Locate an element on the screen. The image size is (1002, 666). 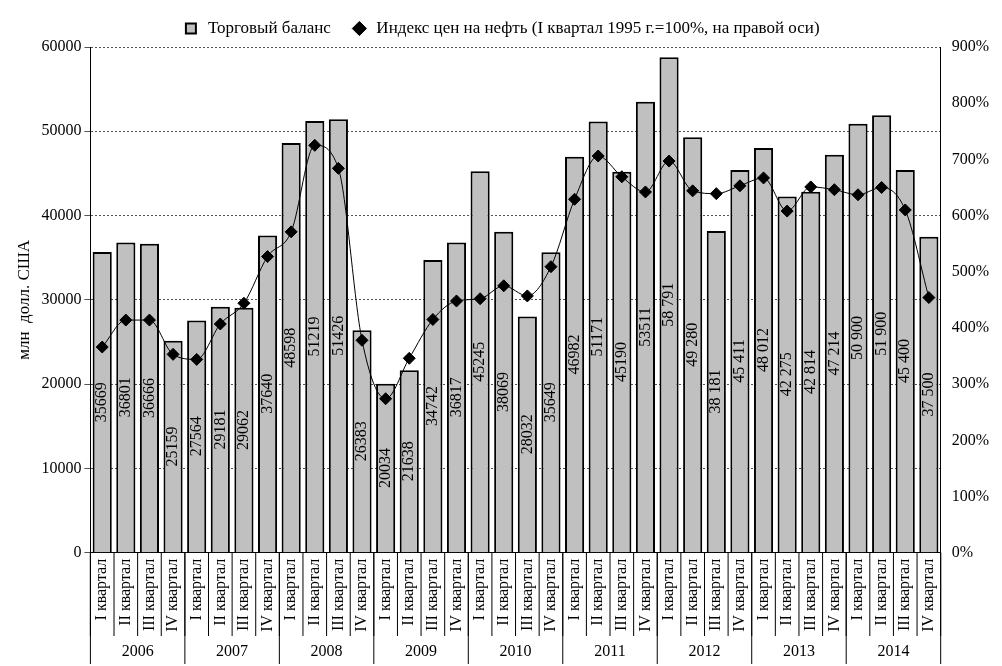
text: 2008 is located at coordinates (326, 651).